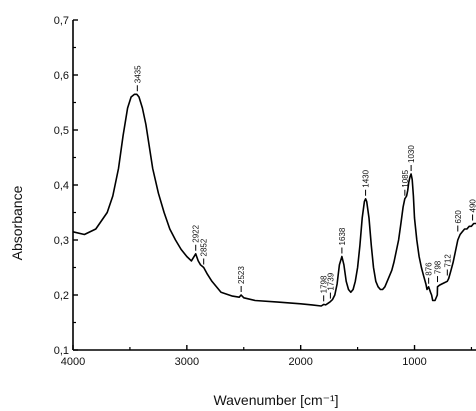 This screenshot has width=476, height=411. Describe the element at coordinates (447, 261) in the screenshot. I see `peak-label: 712` at that location.